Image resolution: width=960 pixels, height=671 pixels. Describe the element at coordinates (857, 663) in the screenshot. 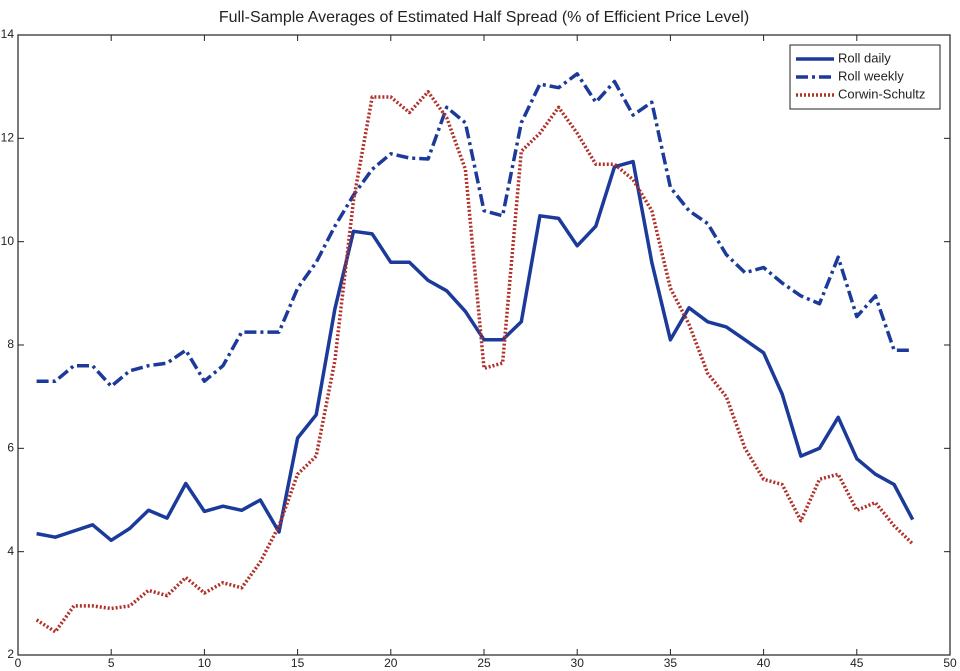

I see `x-tick-label: 45` at that location.